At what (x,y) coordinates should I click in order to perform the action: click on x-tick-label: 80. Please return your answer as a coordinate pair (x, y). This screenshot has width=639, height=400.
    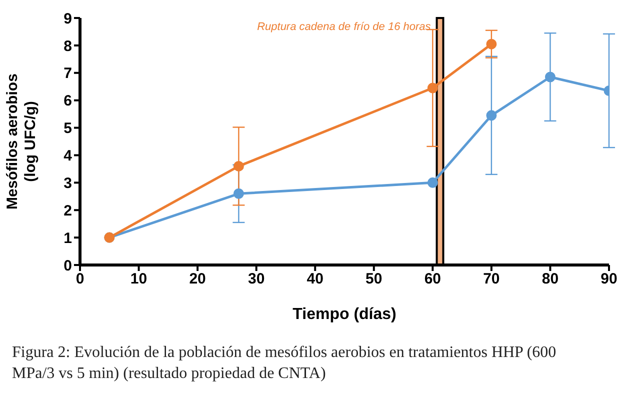
    Looking at the image, I should click on (550, 279).